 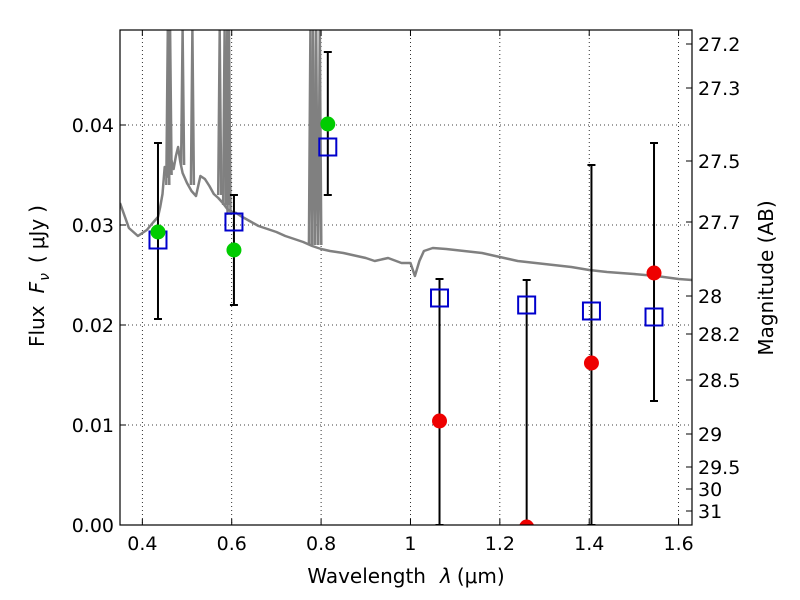 What do you see at coordinates (93, 326) in the screenshot?
I see `y-tick-label: 0.02` at bounding box center [93, 326].